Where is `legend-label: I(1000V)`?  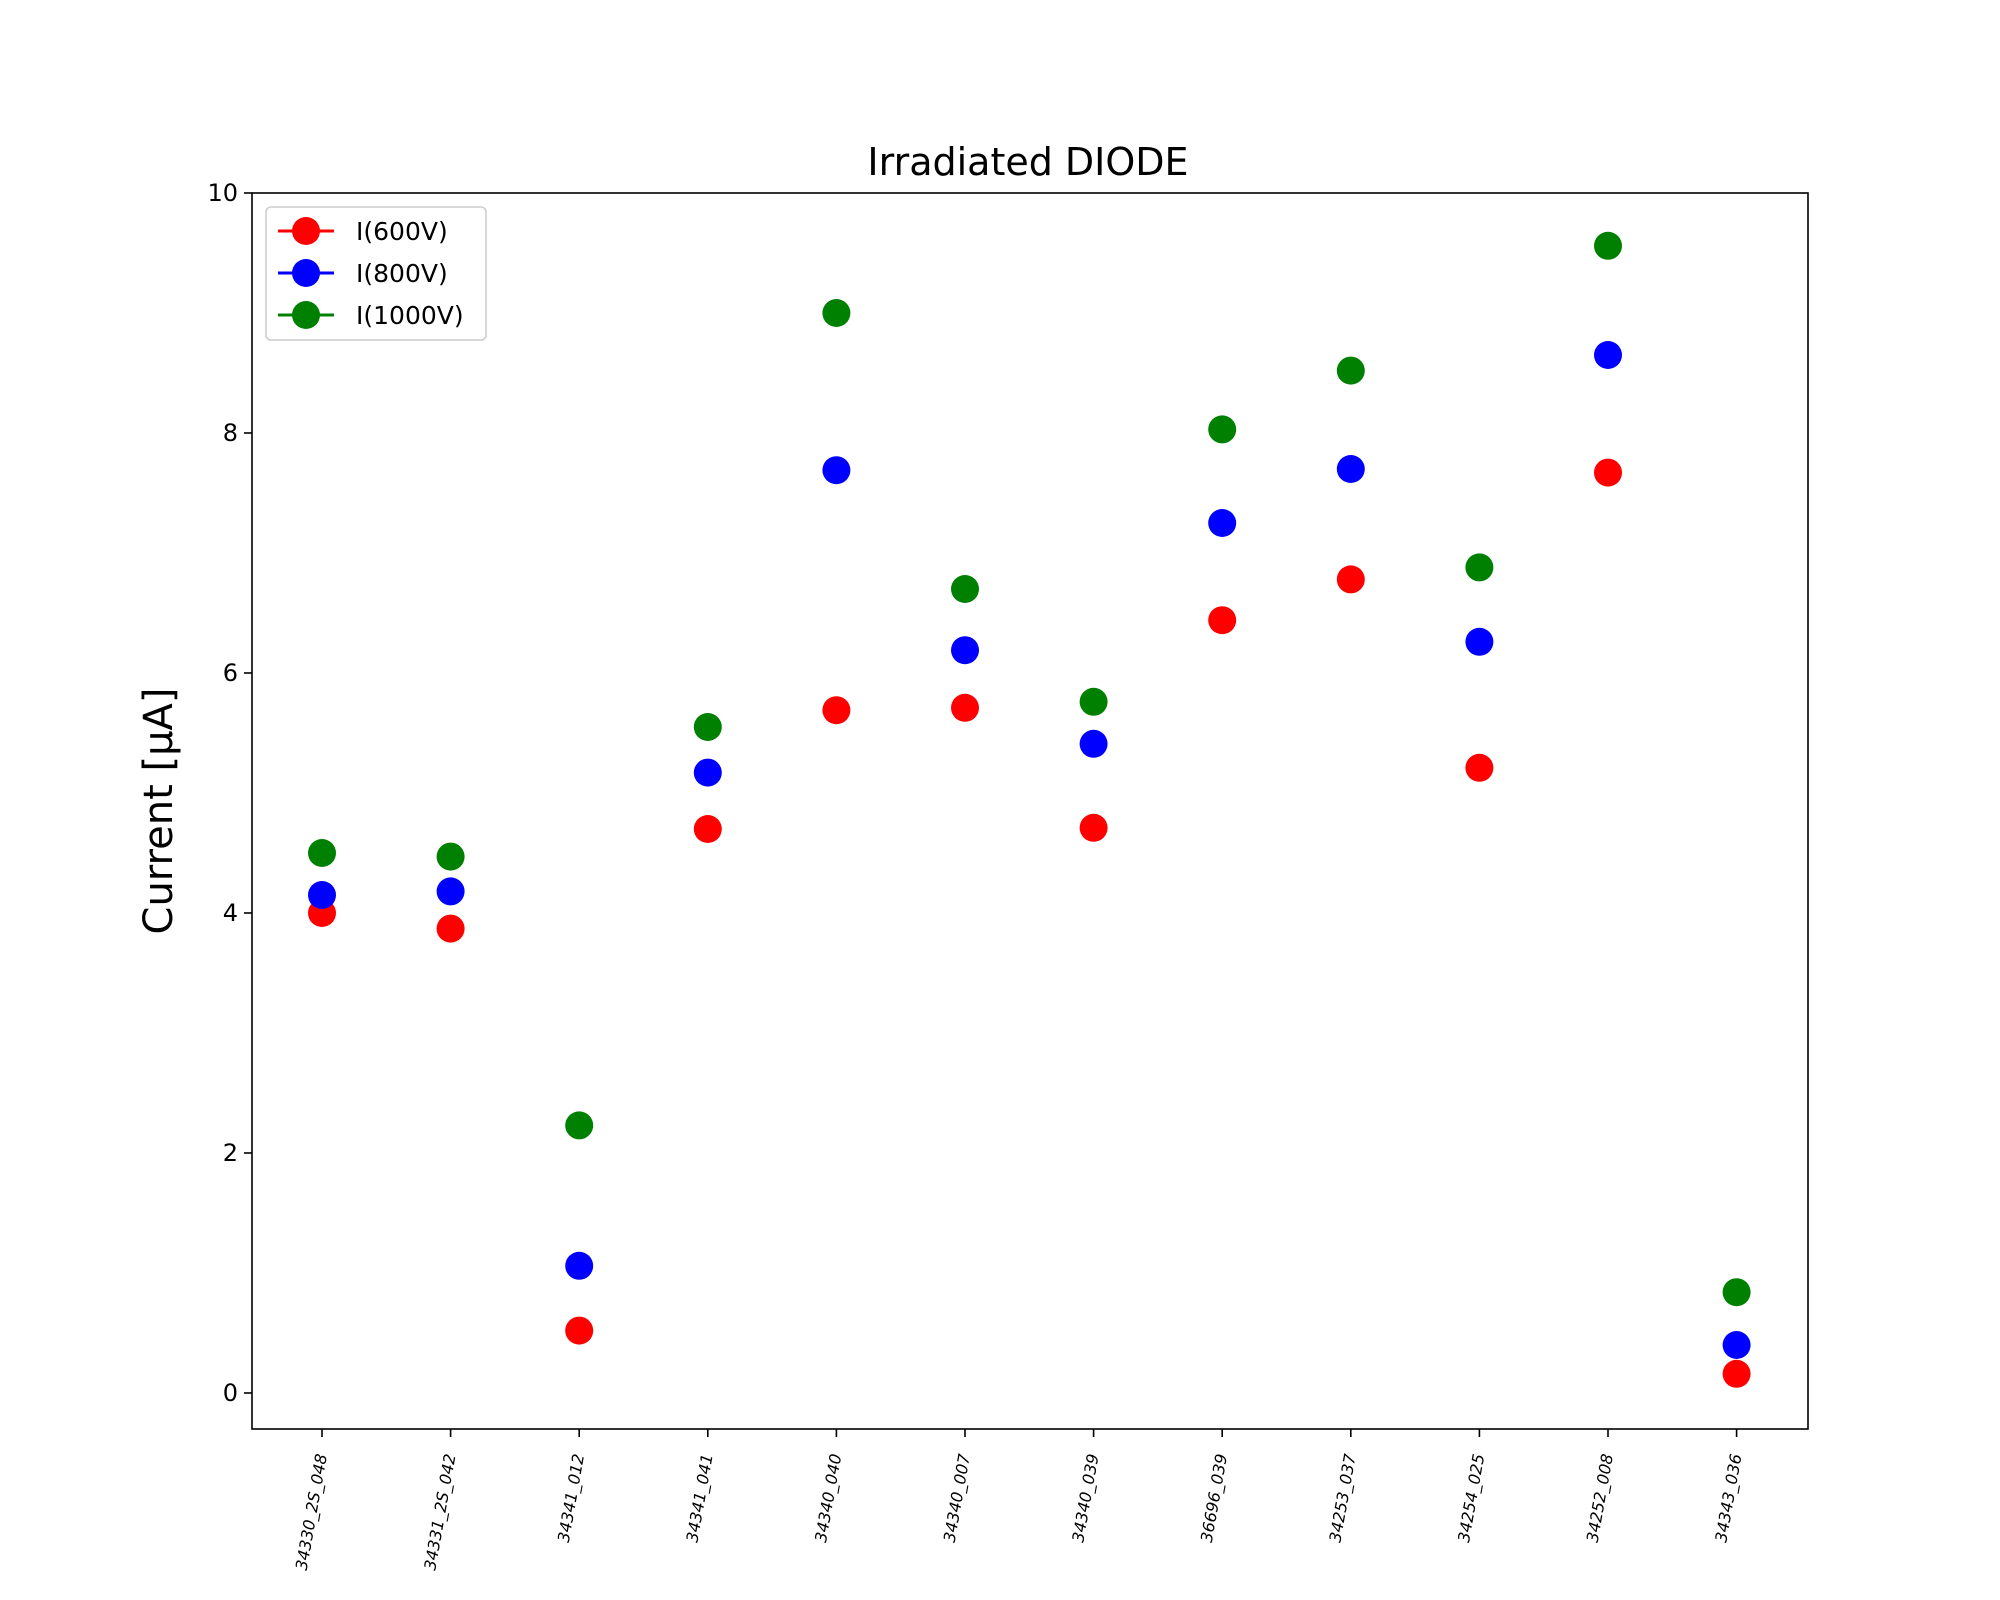 legend-label: I(1000V) is located at coordinates (410, 315).